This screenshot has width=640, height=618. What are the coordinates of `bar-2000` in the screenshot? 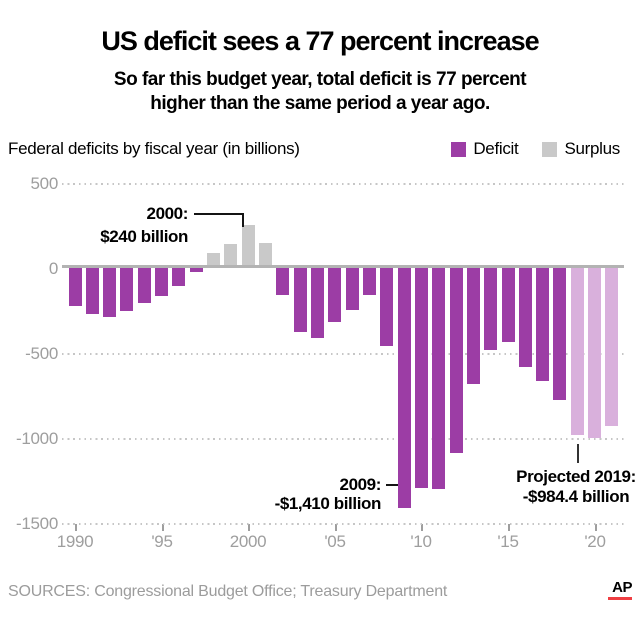 It's located at (248, 245).